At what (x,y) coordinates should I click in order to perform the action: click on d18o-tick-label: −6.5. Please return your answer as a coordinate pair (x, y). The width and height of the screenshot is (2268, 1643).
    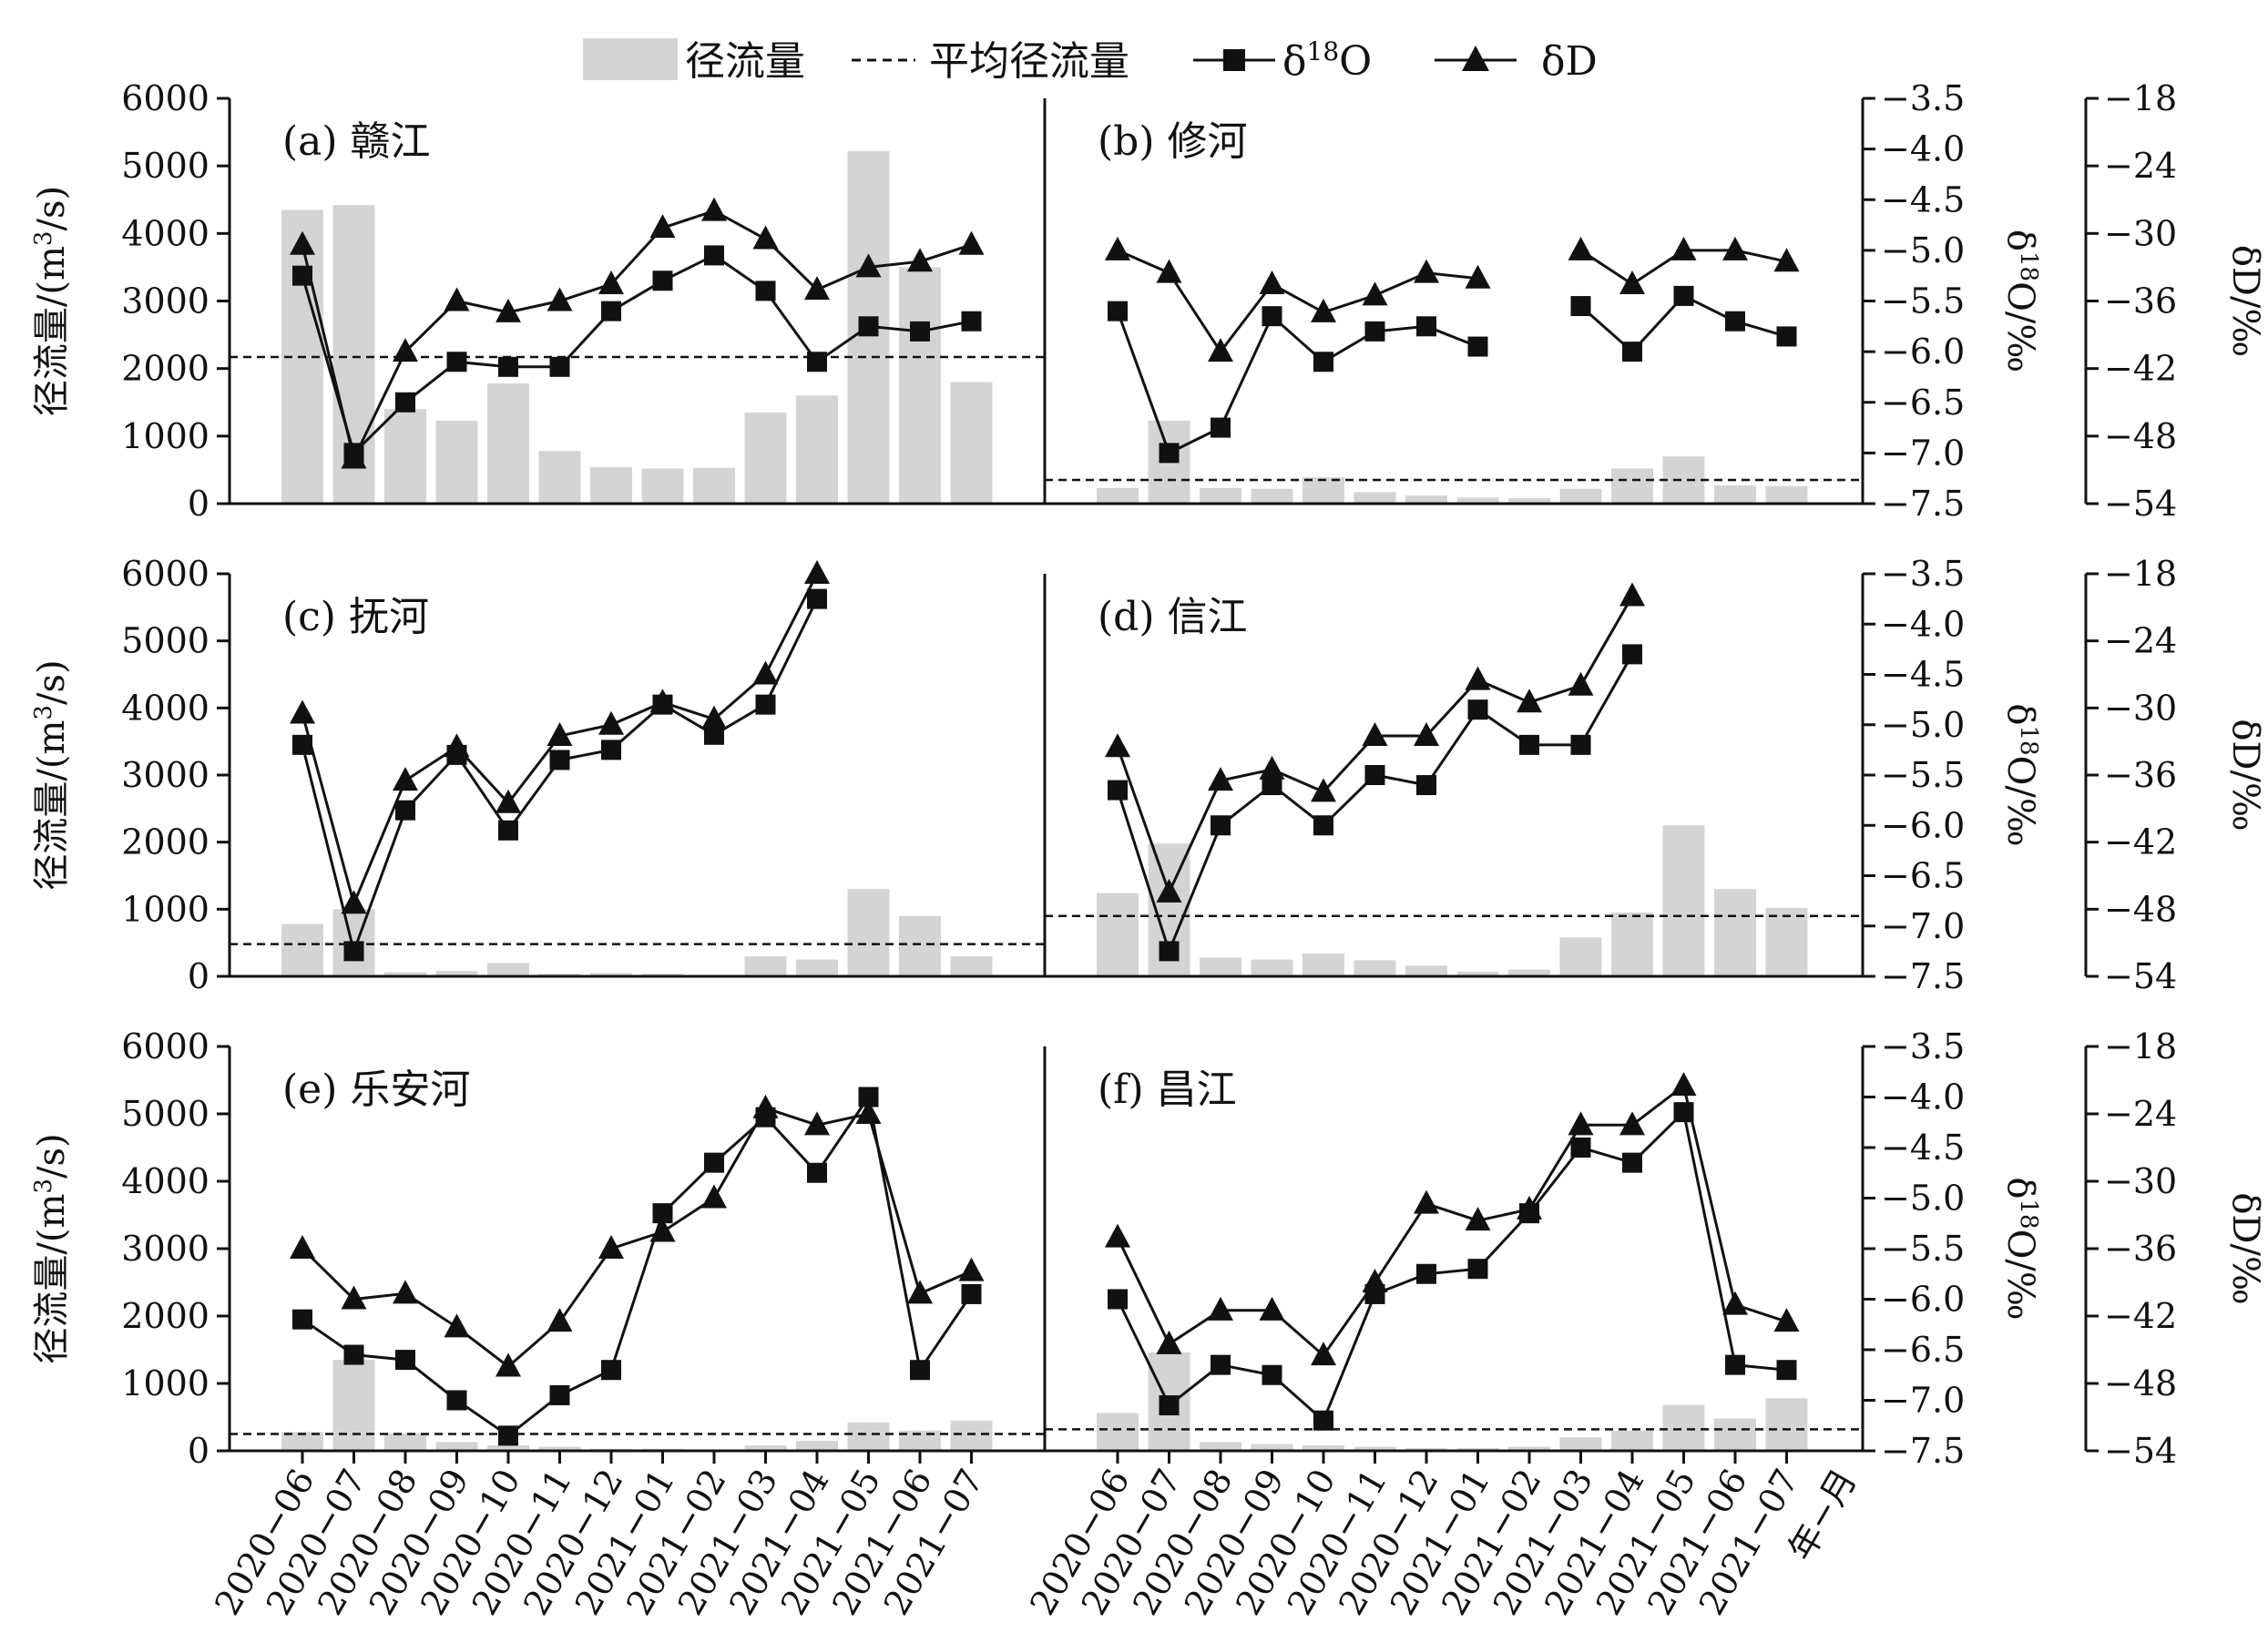
    Looking at the image, I should click on (1923, 1350).